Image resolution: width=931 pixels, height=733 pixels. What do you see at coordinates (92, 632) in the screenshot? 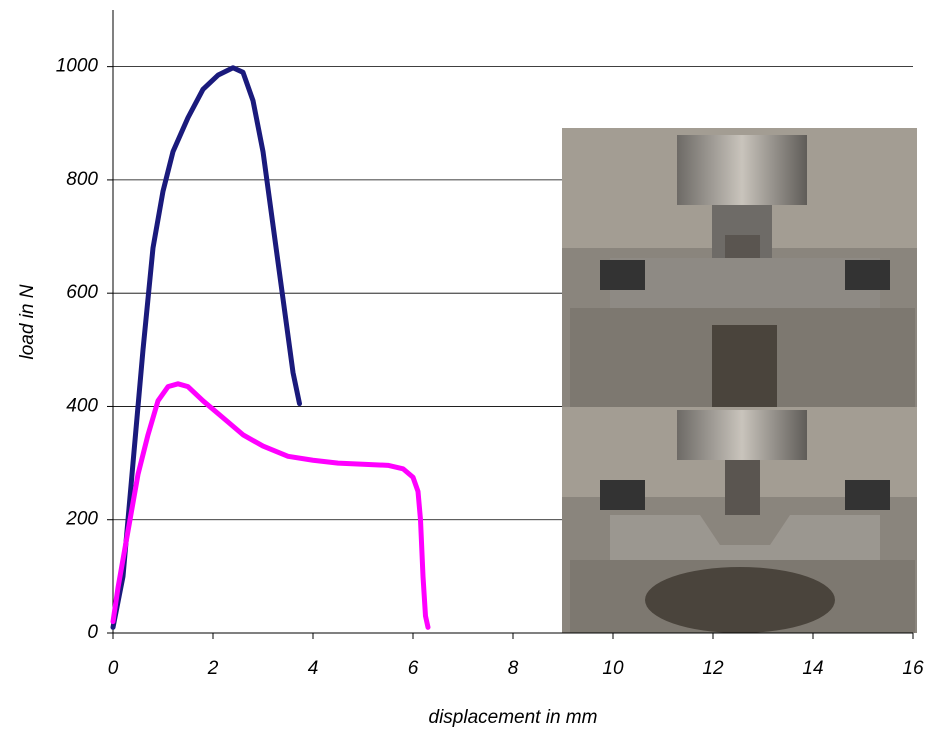
I see `y-tick-label: 0` at bounding box center [92, 632].